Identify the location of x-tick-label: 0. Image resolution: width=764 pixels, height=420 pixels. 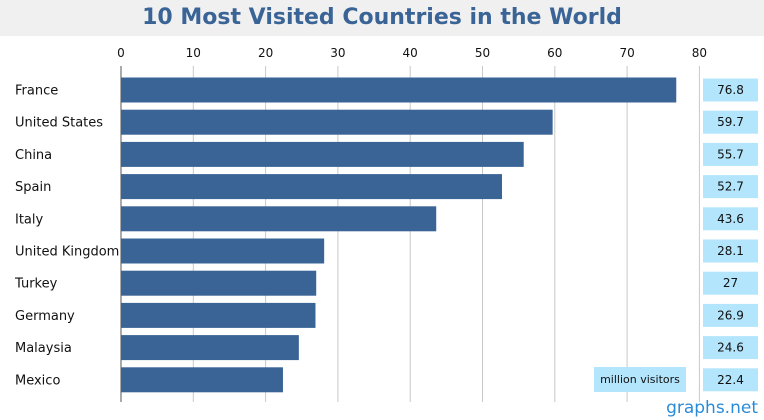
(121, 53).